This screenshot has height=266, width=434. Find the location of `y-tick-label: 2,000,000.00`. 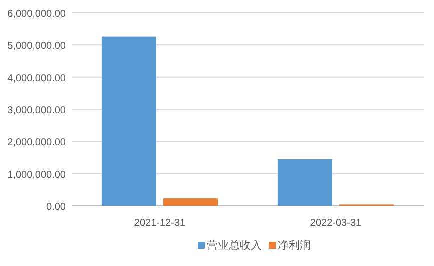

y-tick-label: 2,000,000.00 is located at coordinates (37, 143).